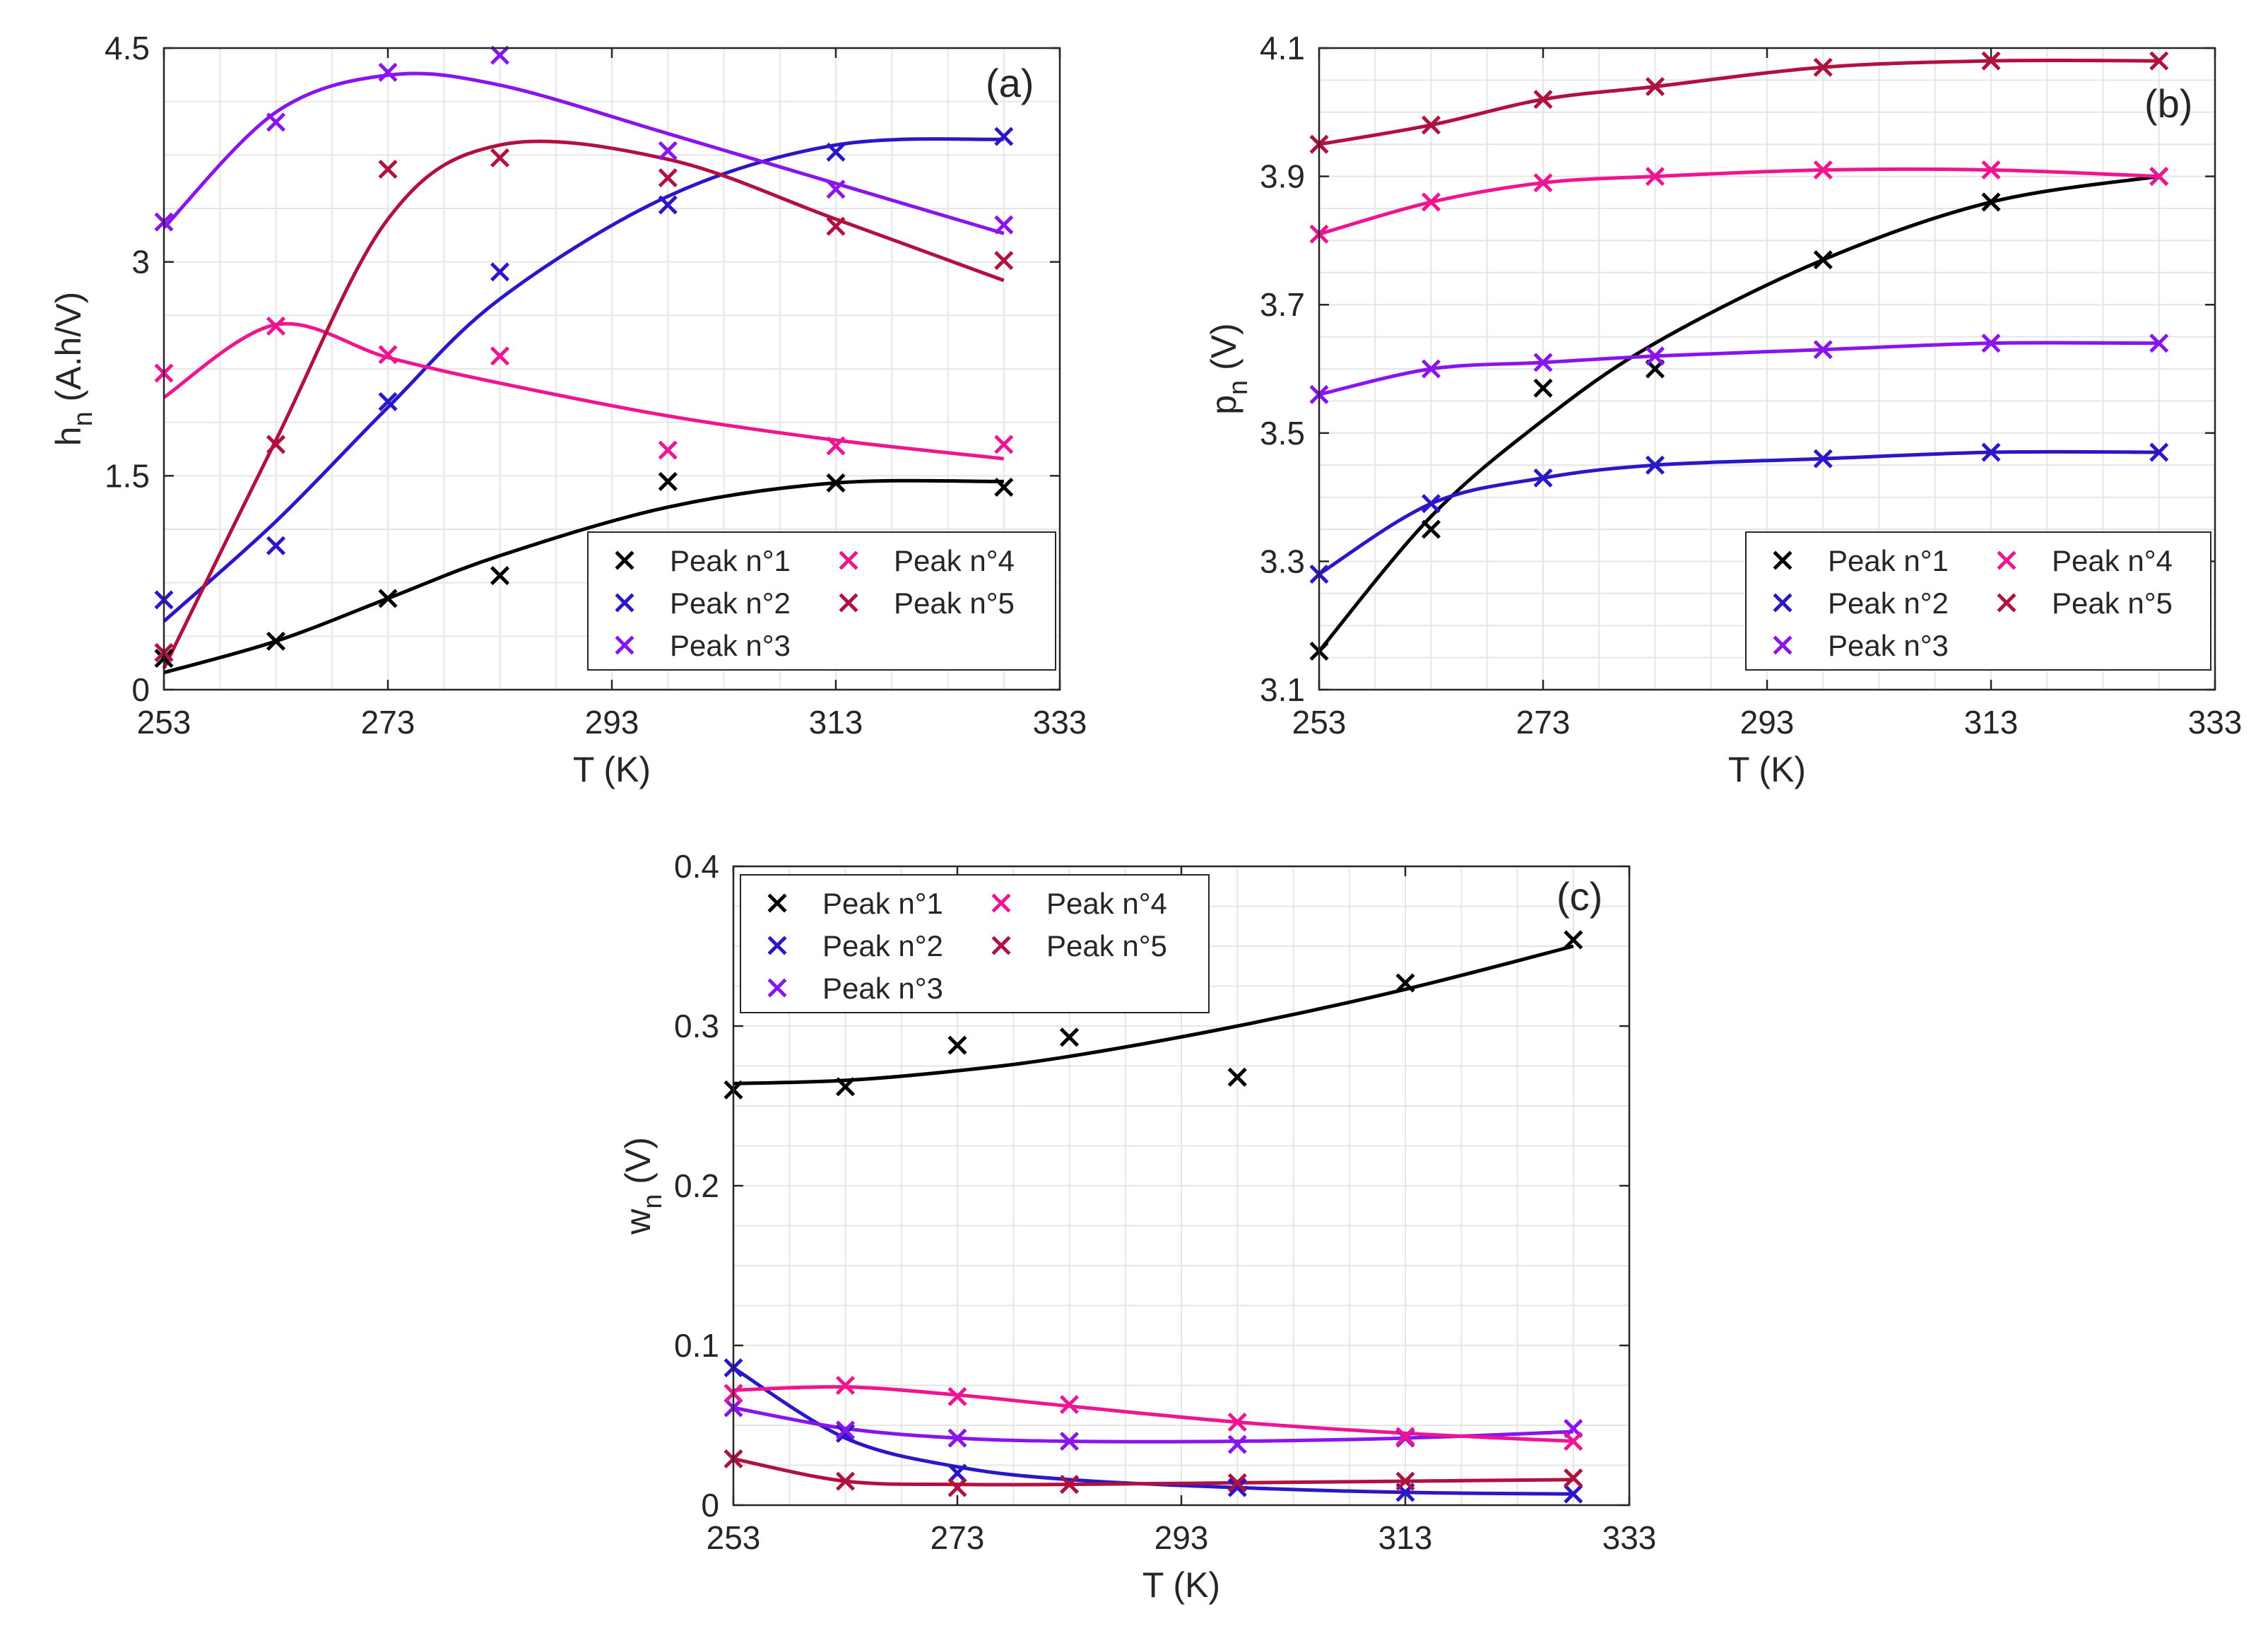 Image resolution: width=2268 pixels, height=1638 pixels. I want to click on y-axis-label: wn (V), so click(643, 1186).